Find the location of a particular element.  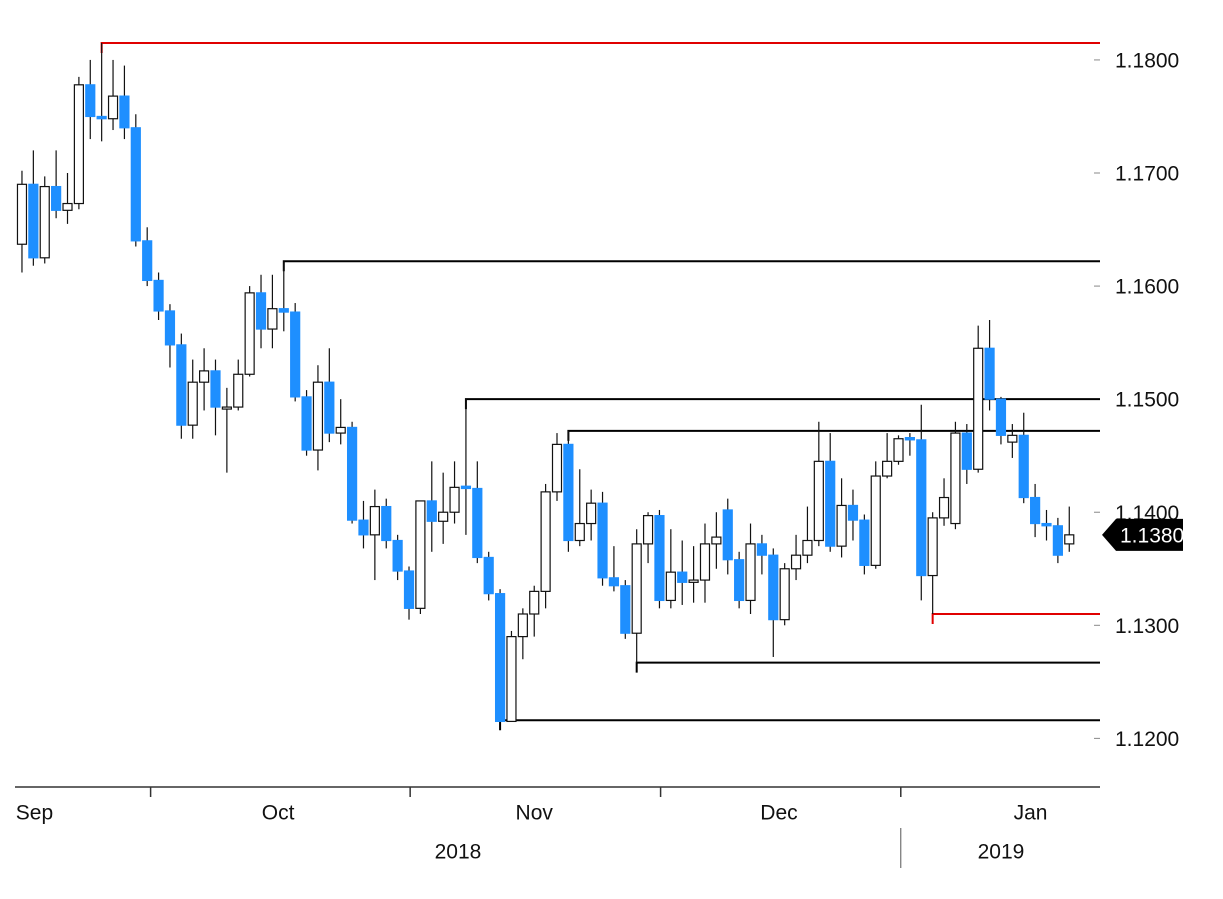

y-tick-label: 1.1600 is located at coordinates (1147, 287).